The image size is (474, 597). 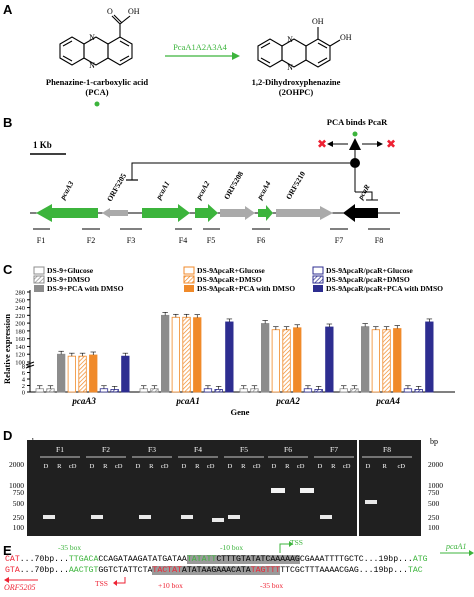 I want to click on pca-structure, so click(x=96, y=40).